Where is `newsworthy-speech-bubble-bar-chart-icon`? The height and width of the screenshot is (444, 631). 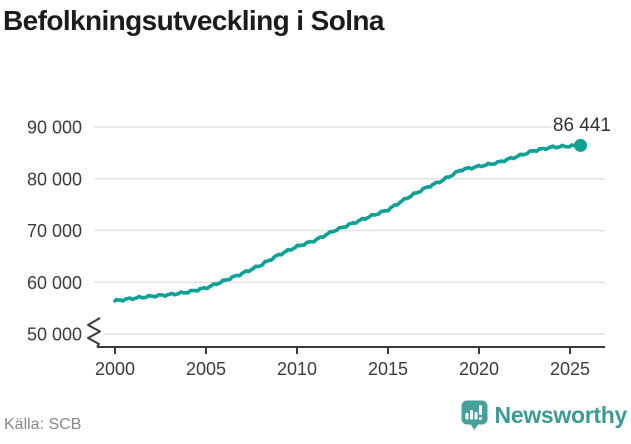 newsworthy-speech-bubble-bar-chart-icon is located at coordinates (474, 415).